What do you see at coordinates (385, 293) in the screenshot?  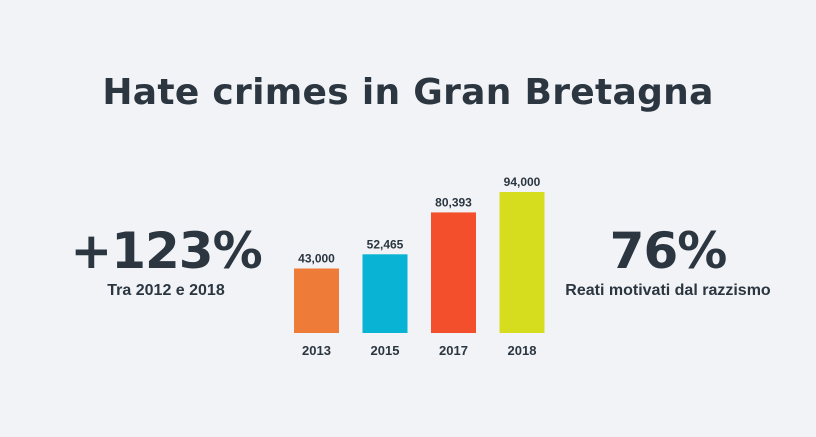 I see `bar-2015` at bounding box center [385, 293].